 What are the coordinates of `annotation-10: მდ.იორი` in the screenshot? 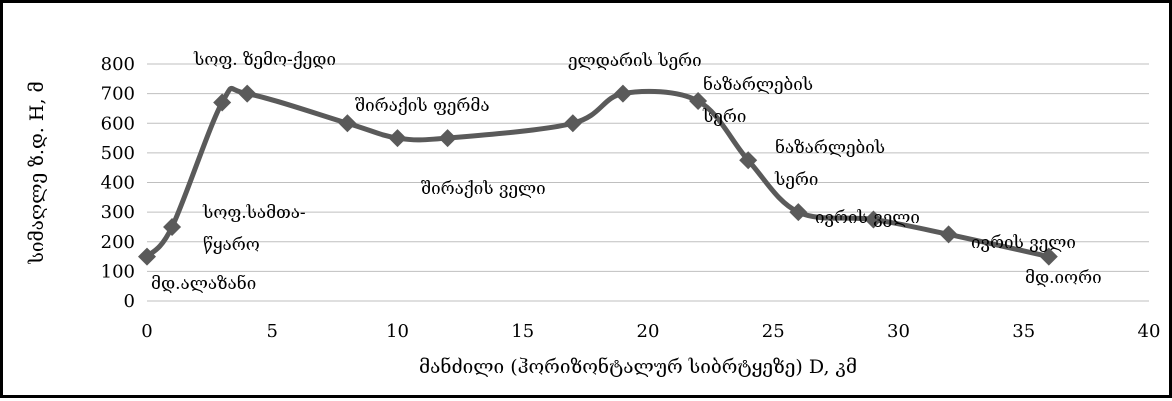 It's located at (1063, 278).